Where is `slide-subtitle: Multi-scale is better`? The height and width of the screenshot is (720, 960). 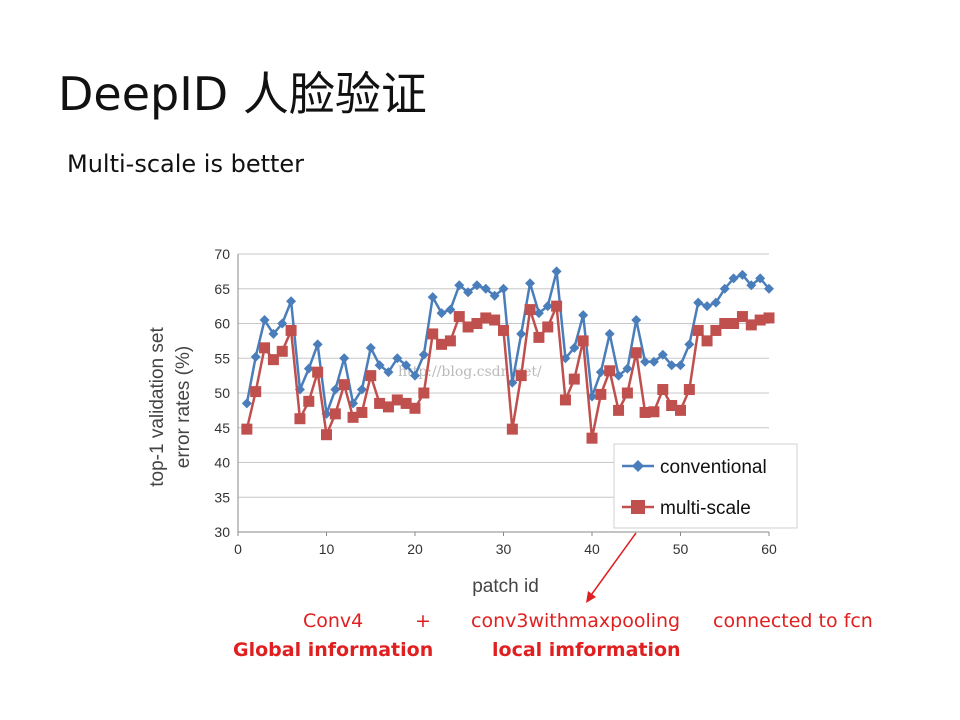
slide-subtitle: Multi-scale is better is located at coordinates (186, 164).